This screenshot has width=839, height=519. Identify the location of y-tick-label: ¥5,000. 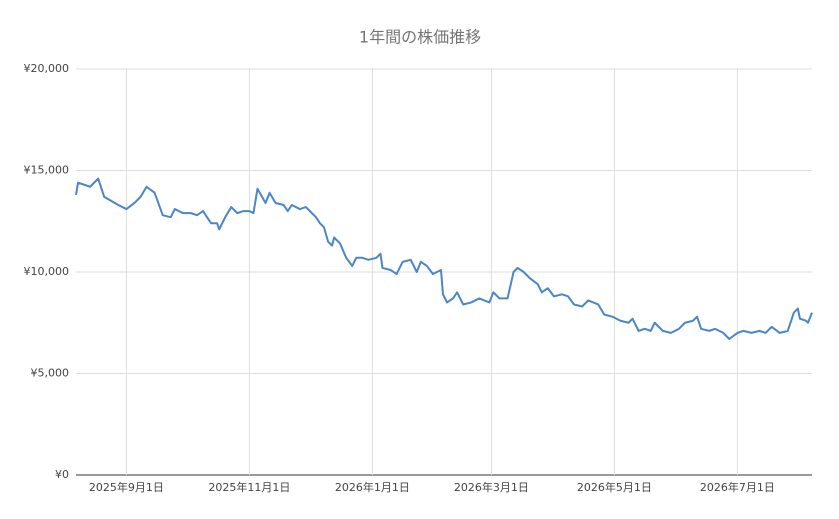
(50, 373).